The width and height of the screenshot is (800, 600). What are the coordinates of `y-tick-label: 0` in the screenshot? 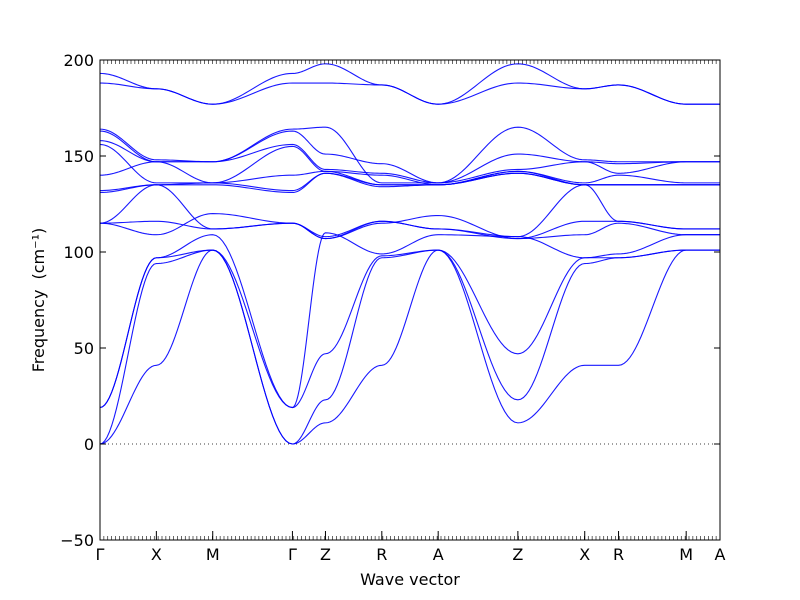 It's located at (89, 444).